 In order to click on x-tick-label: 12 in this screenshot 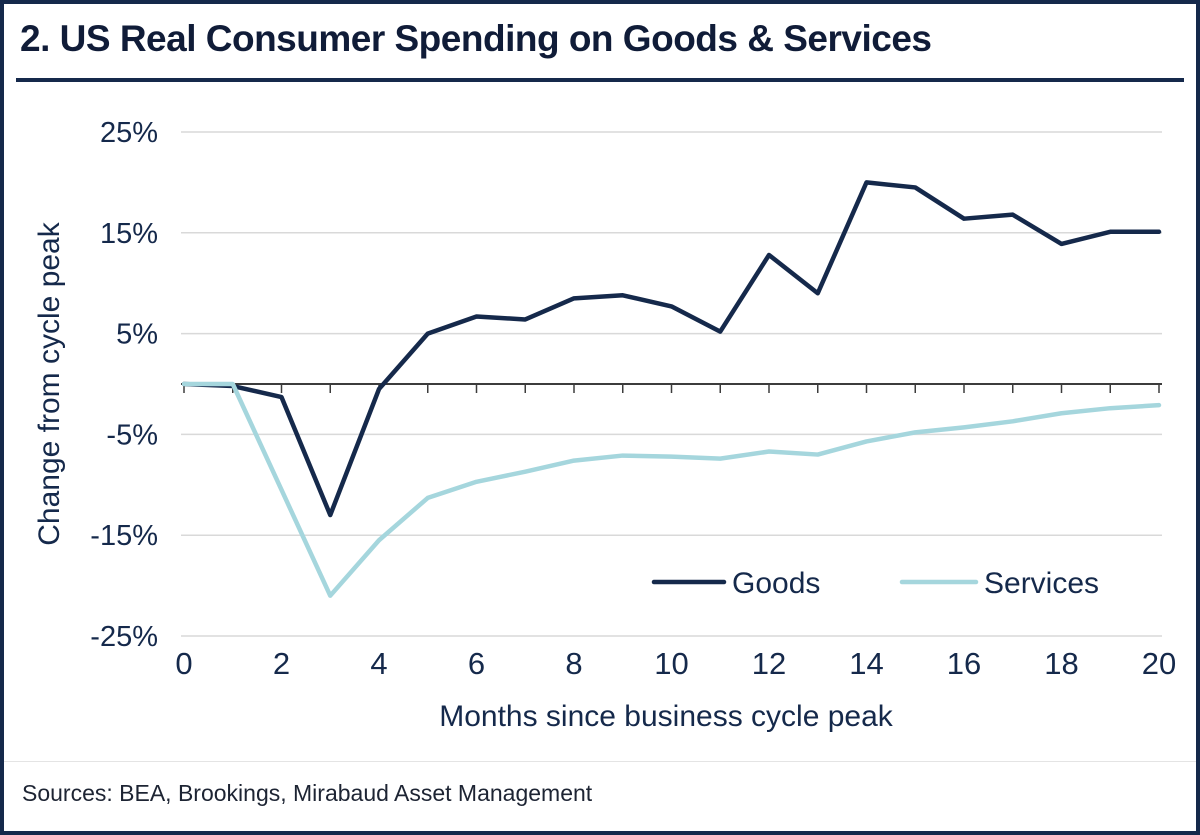, I will do `click(769, 663)`.